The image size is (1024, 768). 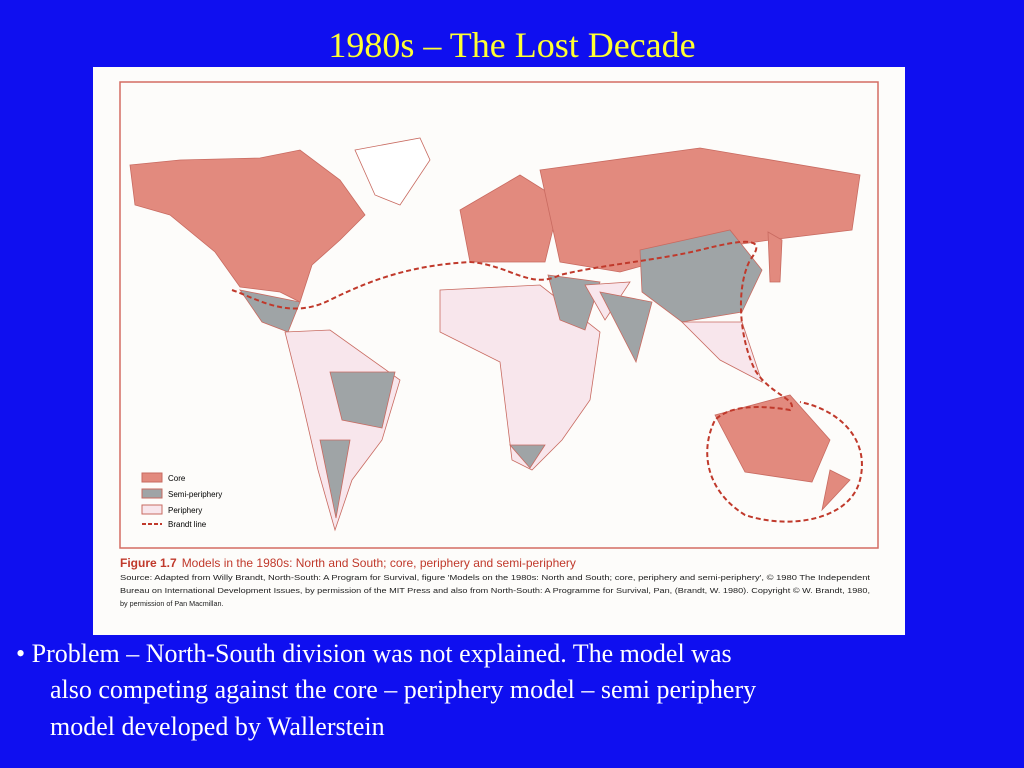 I want to click on legend-label: Periphery, so click(x=185, y=510).